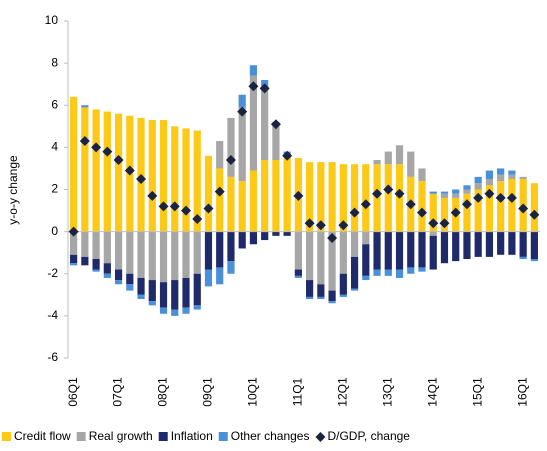 The image size is (547, 451). Describe the element at coordinates (52, 273) in the screenshot. I see `y-tick-label: -2` at that location.